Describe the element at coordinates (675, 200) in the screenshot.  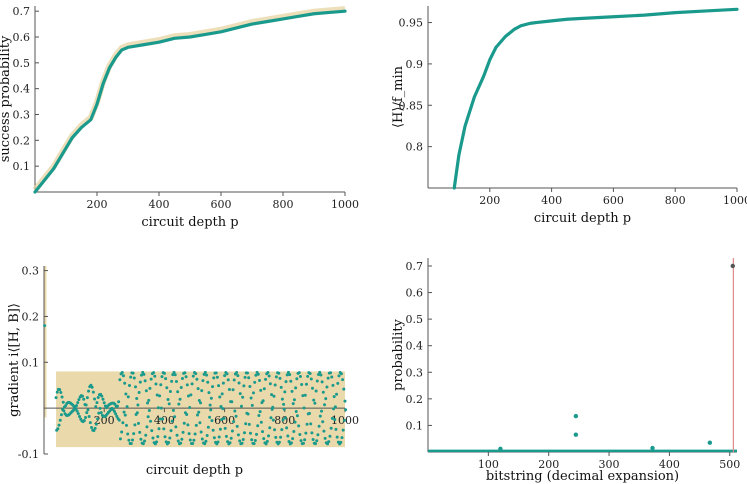
I see `x-tick-label: 800` at that location.